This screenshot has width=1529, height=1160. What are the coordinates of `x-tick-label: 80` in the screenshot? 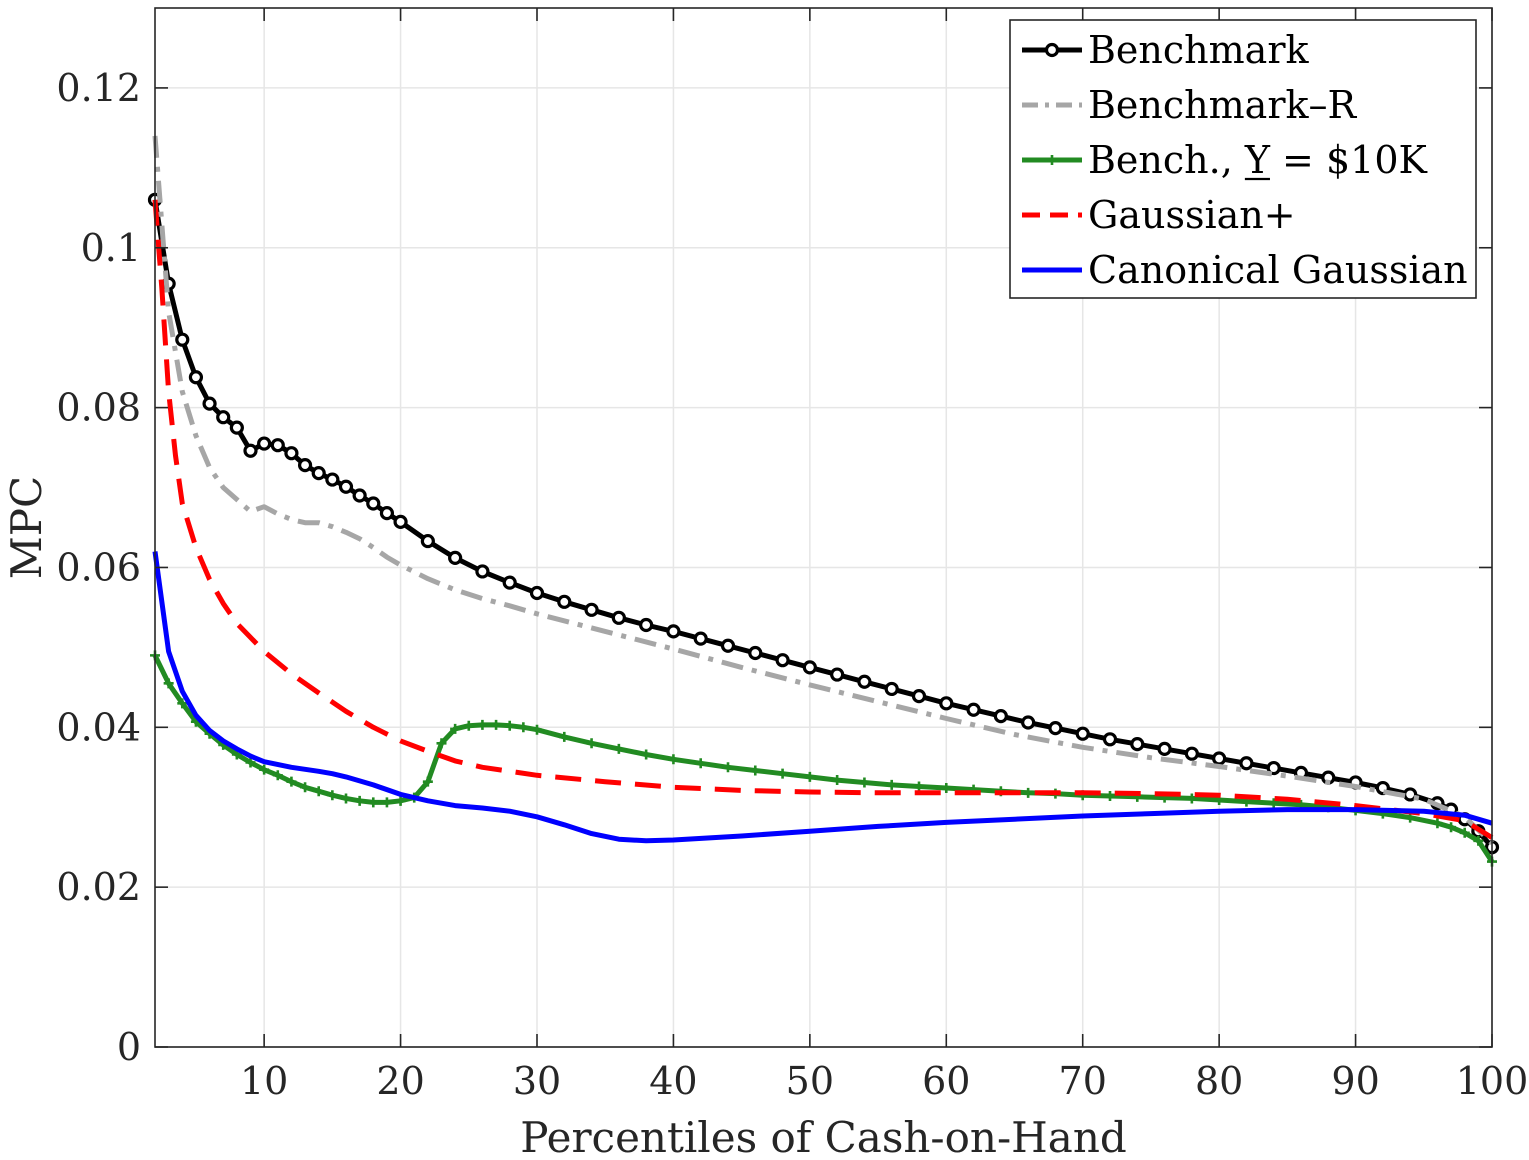 It's located at (1219, 1081).